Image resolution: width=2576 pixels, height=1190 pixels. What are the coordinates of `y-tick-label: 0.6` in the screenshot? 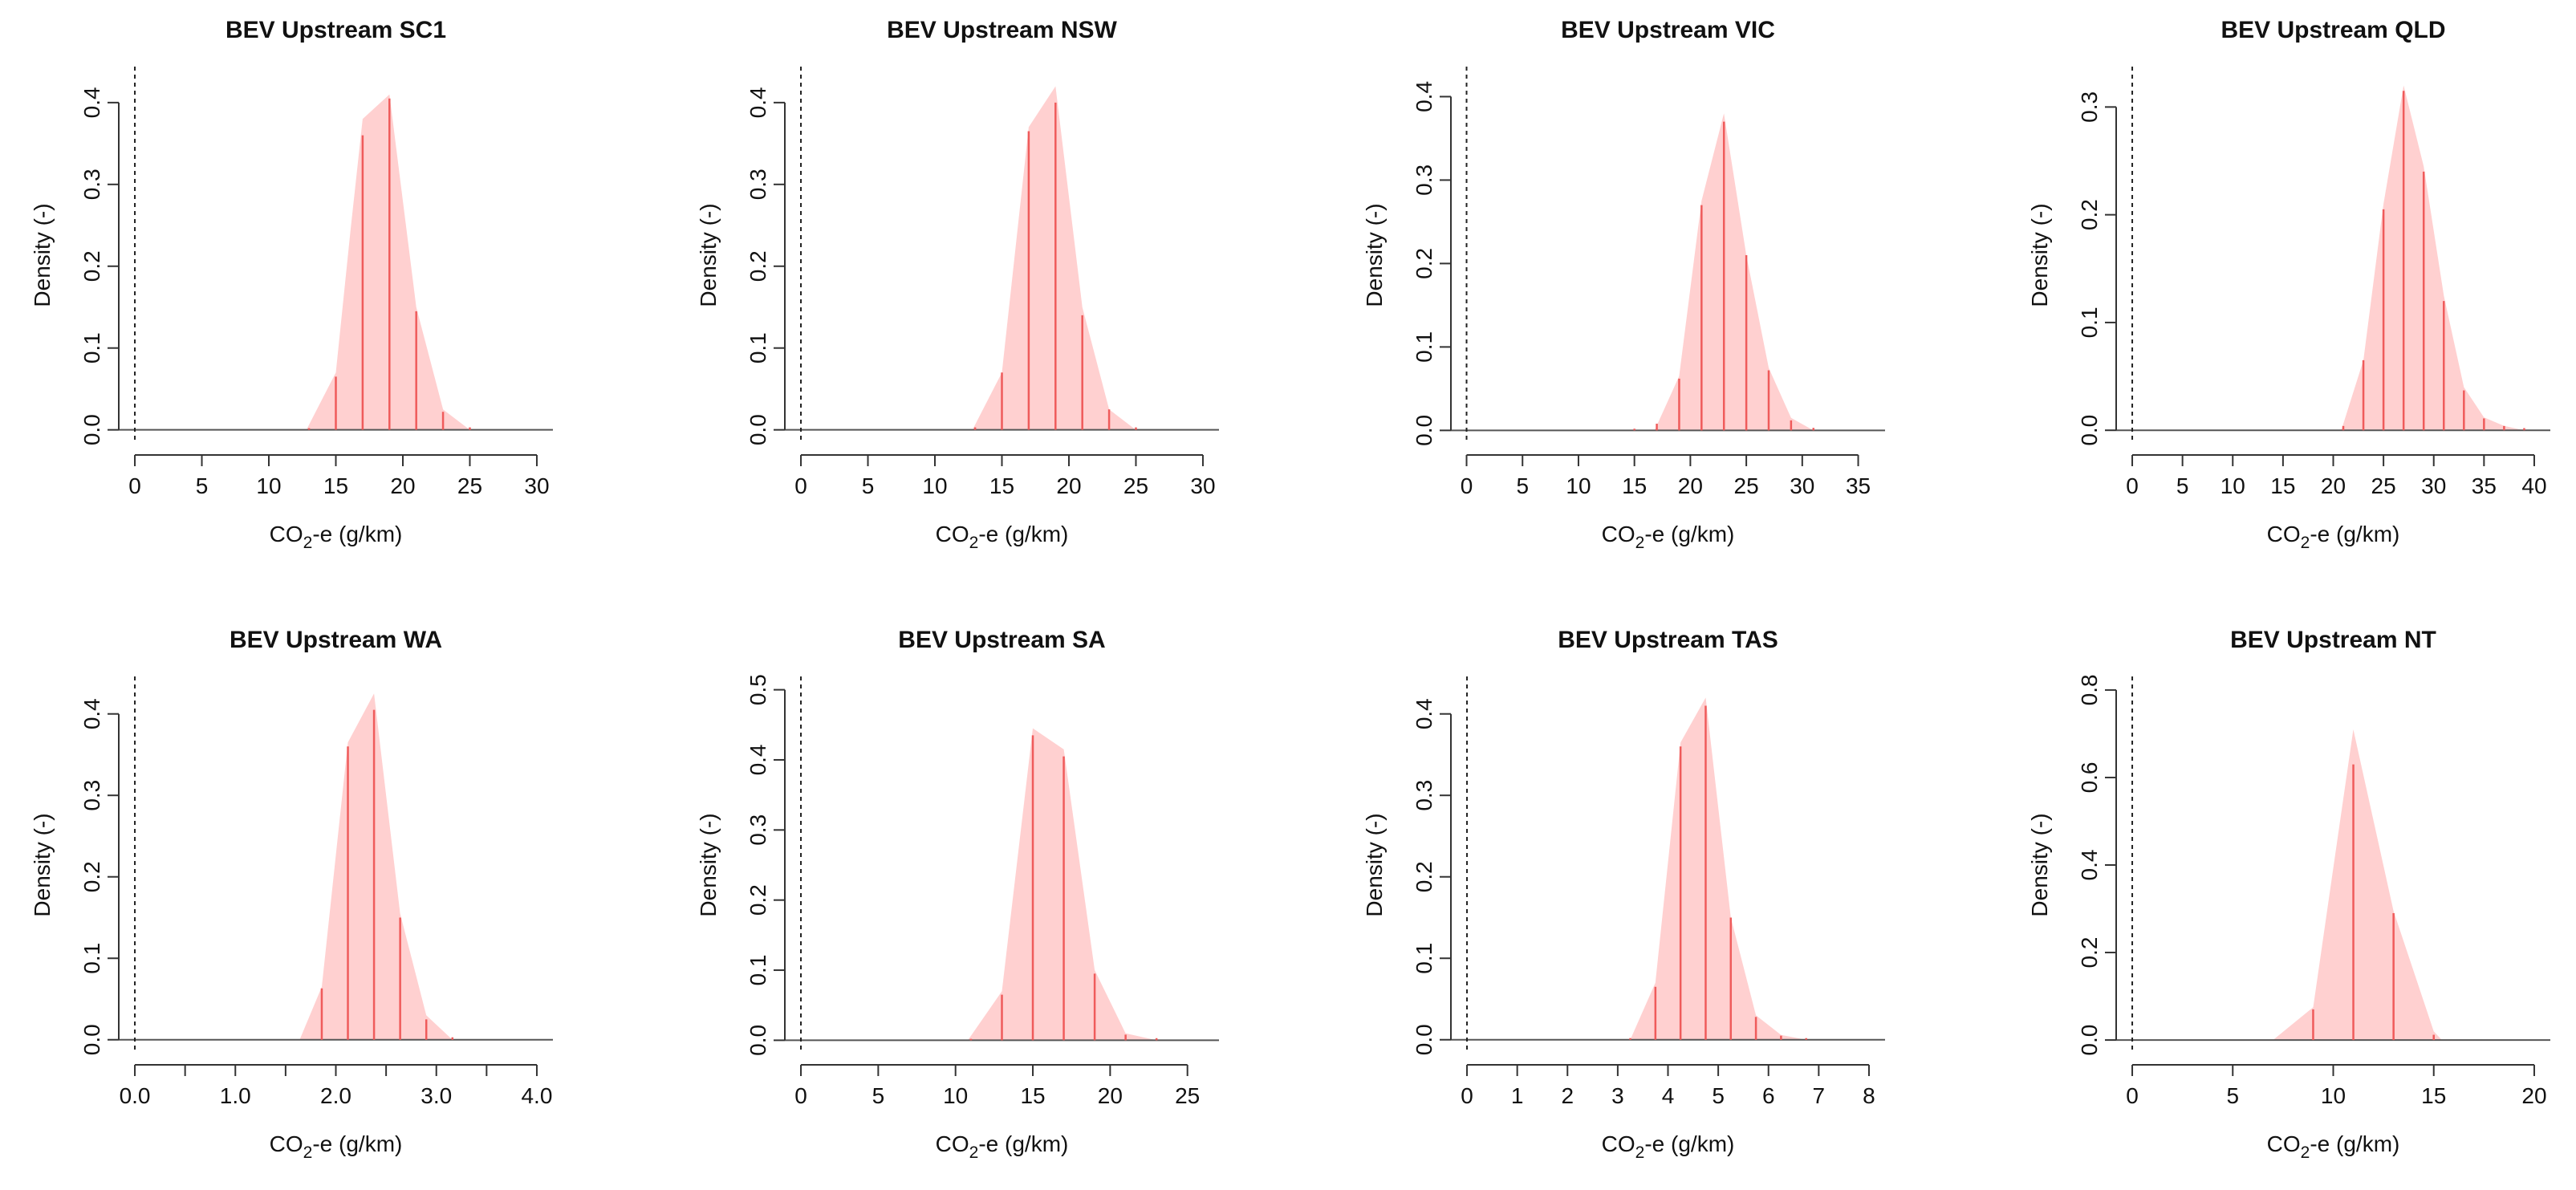 It's located at (2089, 777).